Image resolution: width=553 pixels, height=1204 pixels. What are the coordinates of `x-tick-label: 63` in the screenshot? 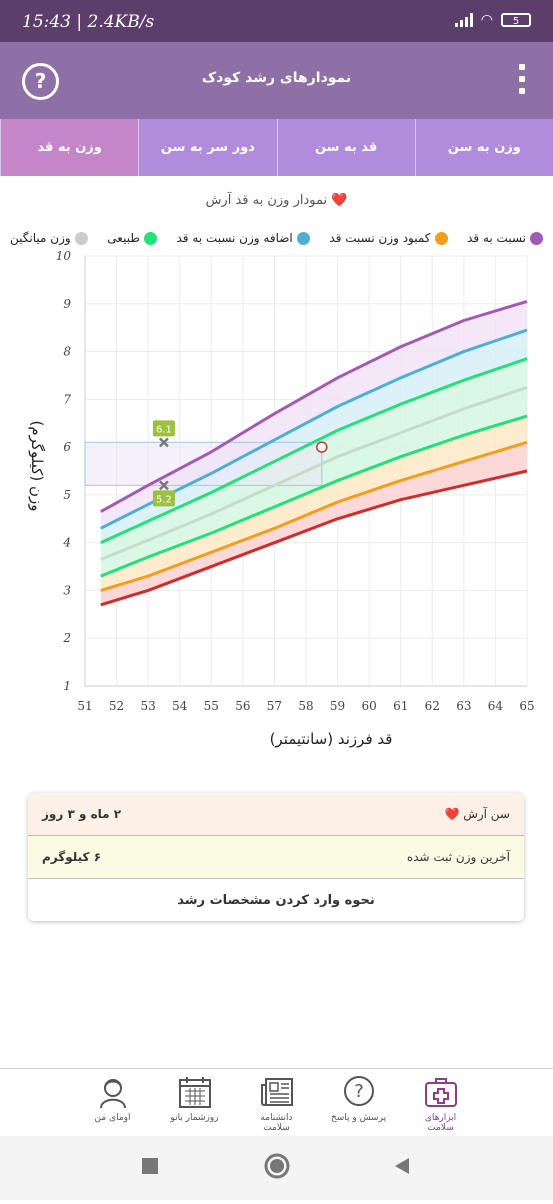 It's located at (463, 706).